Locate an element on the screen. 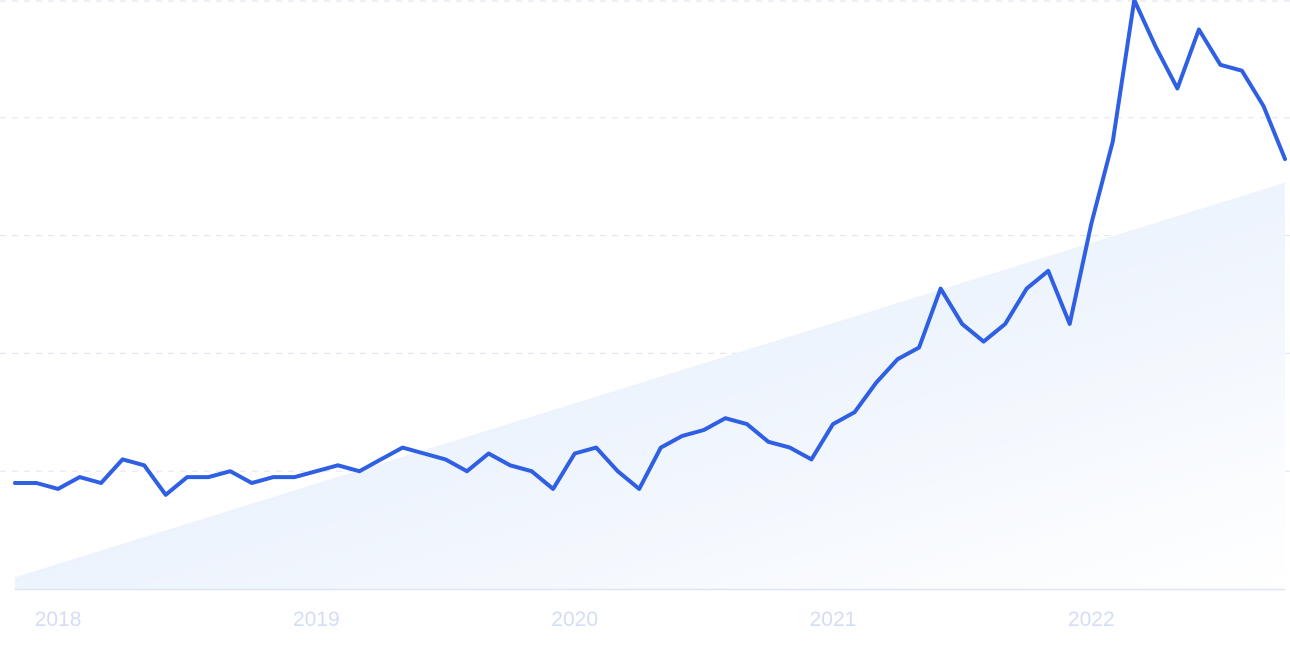 The width and height of the screenshot is (1290, 645). x-tick-label: 2018 is located at coordinates (58, 619).